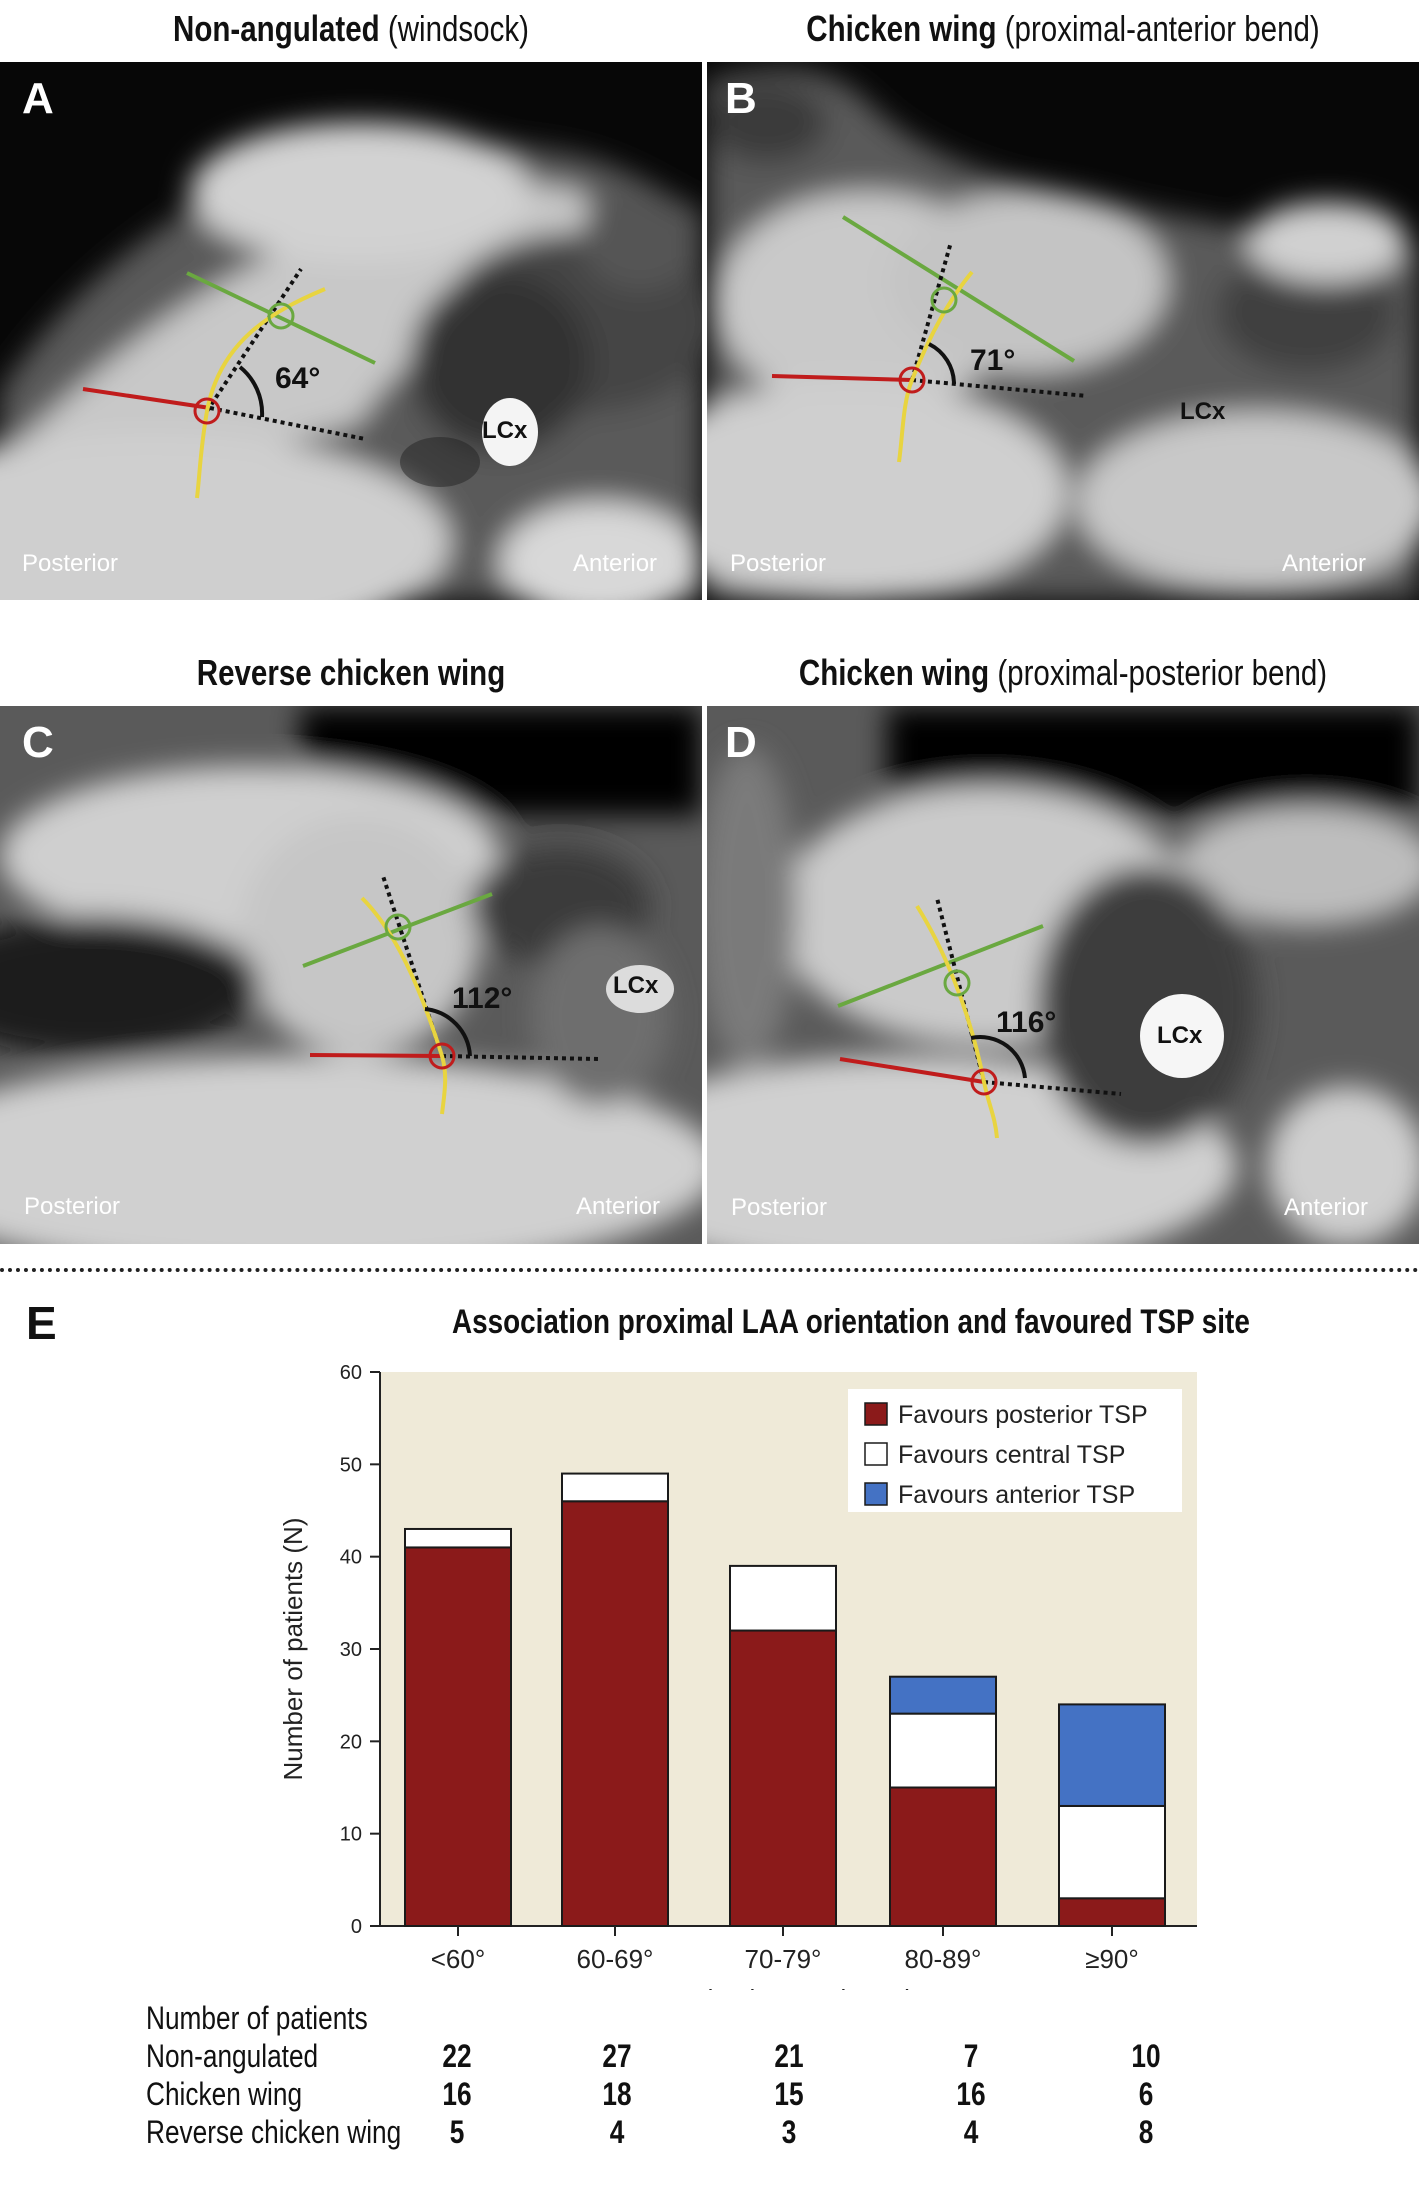  Describe the element at coordinates (351, 1835) in the screenshot. I see `y-tick-label: 10` at that location.